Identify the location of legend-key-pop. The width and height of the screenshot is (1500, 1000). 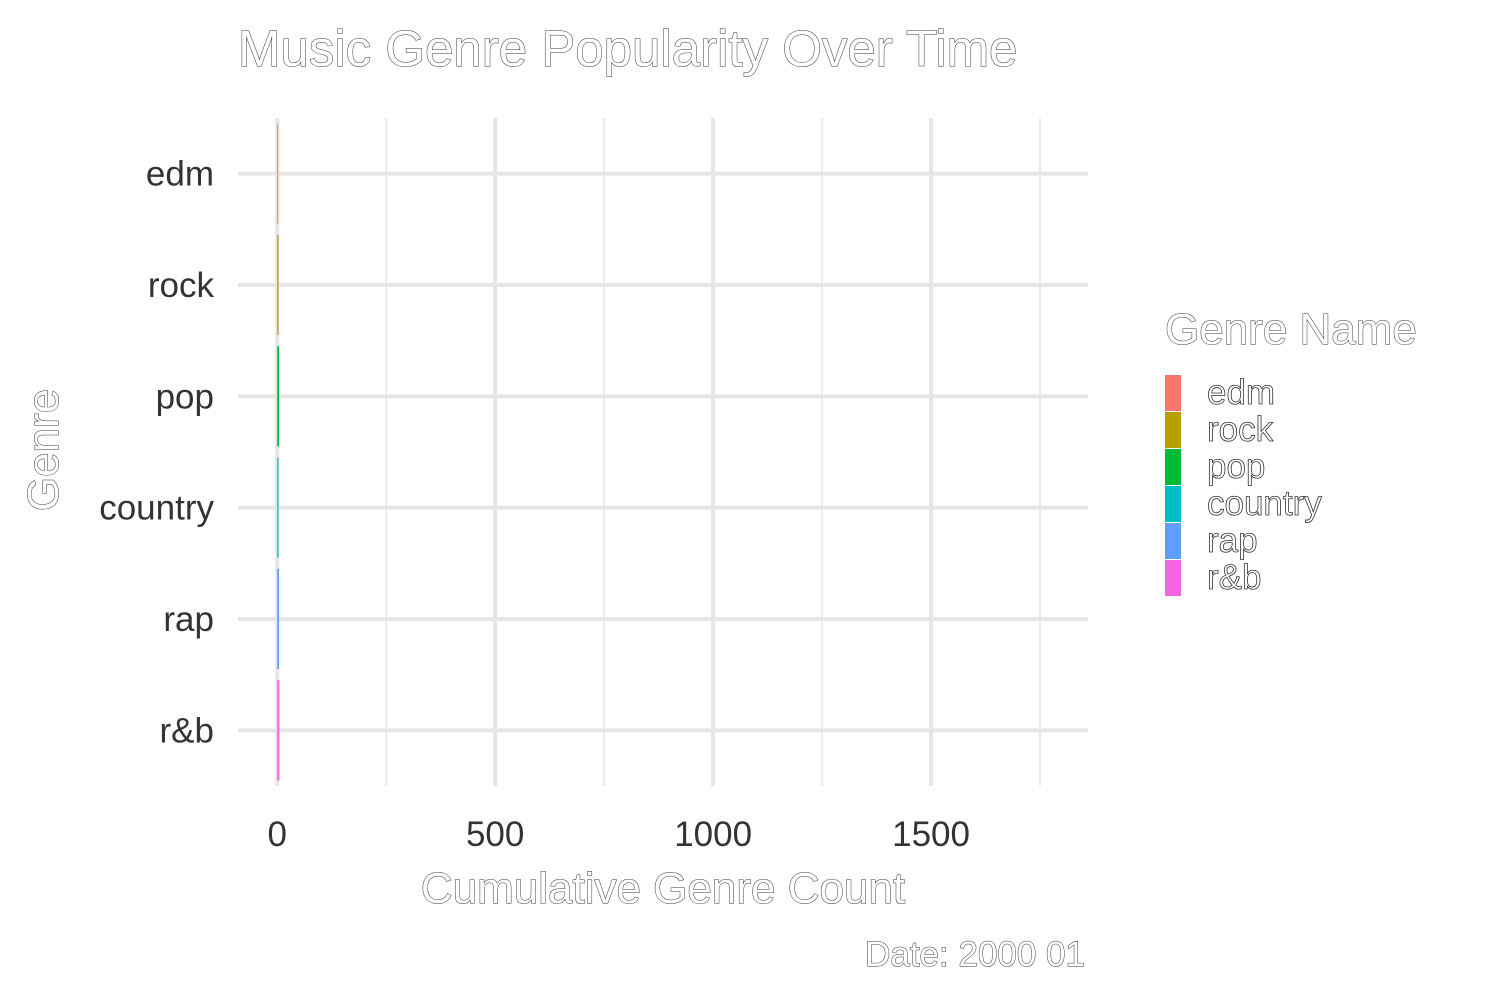
(1173, 467).